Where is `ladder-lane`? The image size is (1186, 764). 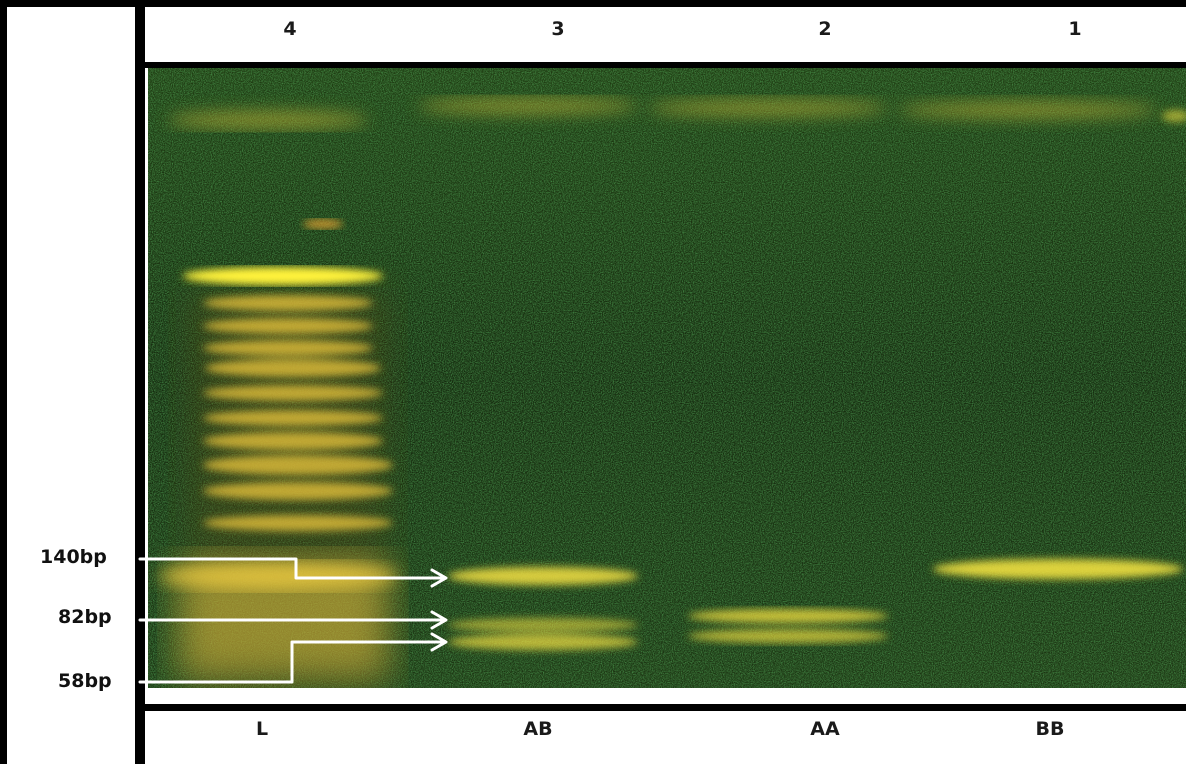
ladder-lane is located at coordinates (278, 453).